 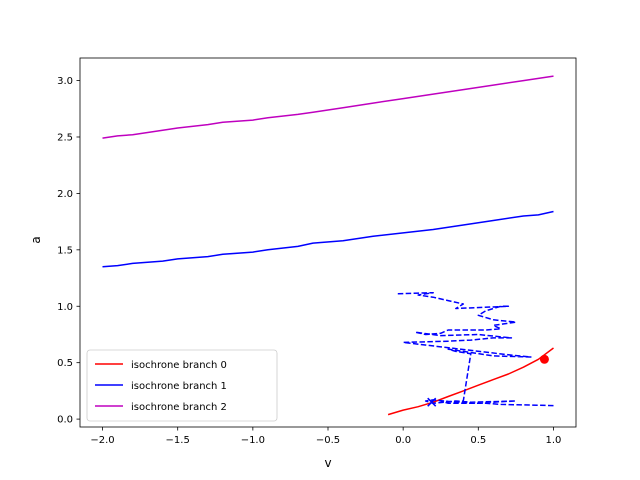 What do you see at coordinates (554, 440) in the screenshot?
I see `x-tick-label: 1.0` at bounding box center [554, 440].